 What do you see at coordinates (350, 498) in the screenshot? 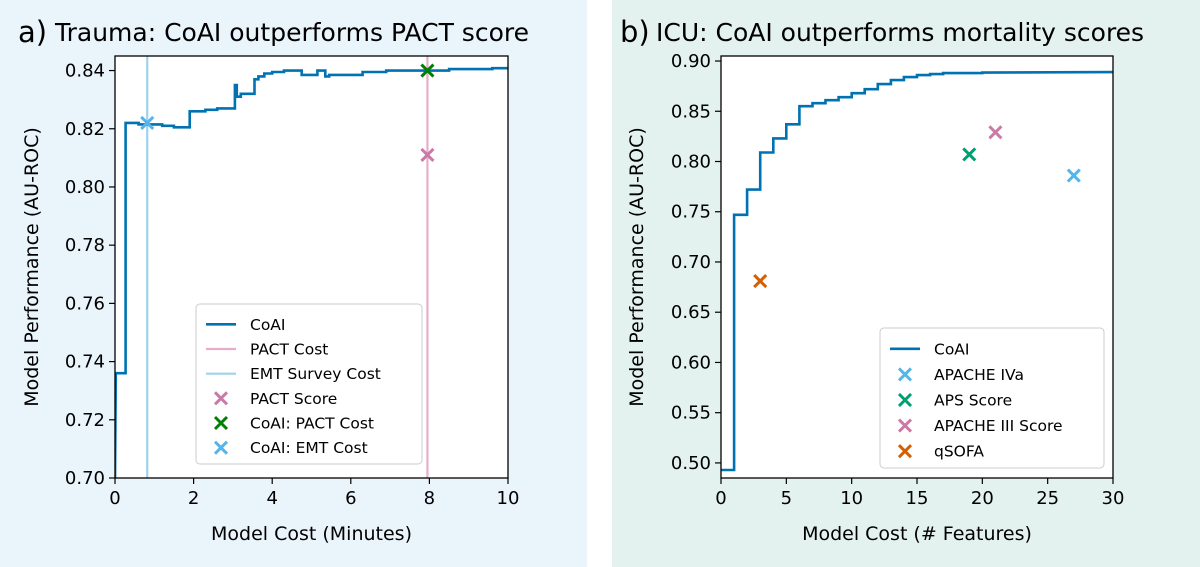
I see `x-tick-label: 6` at bounding box center [350, 498].